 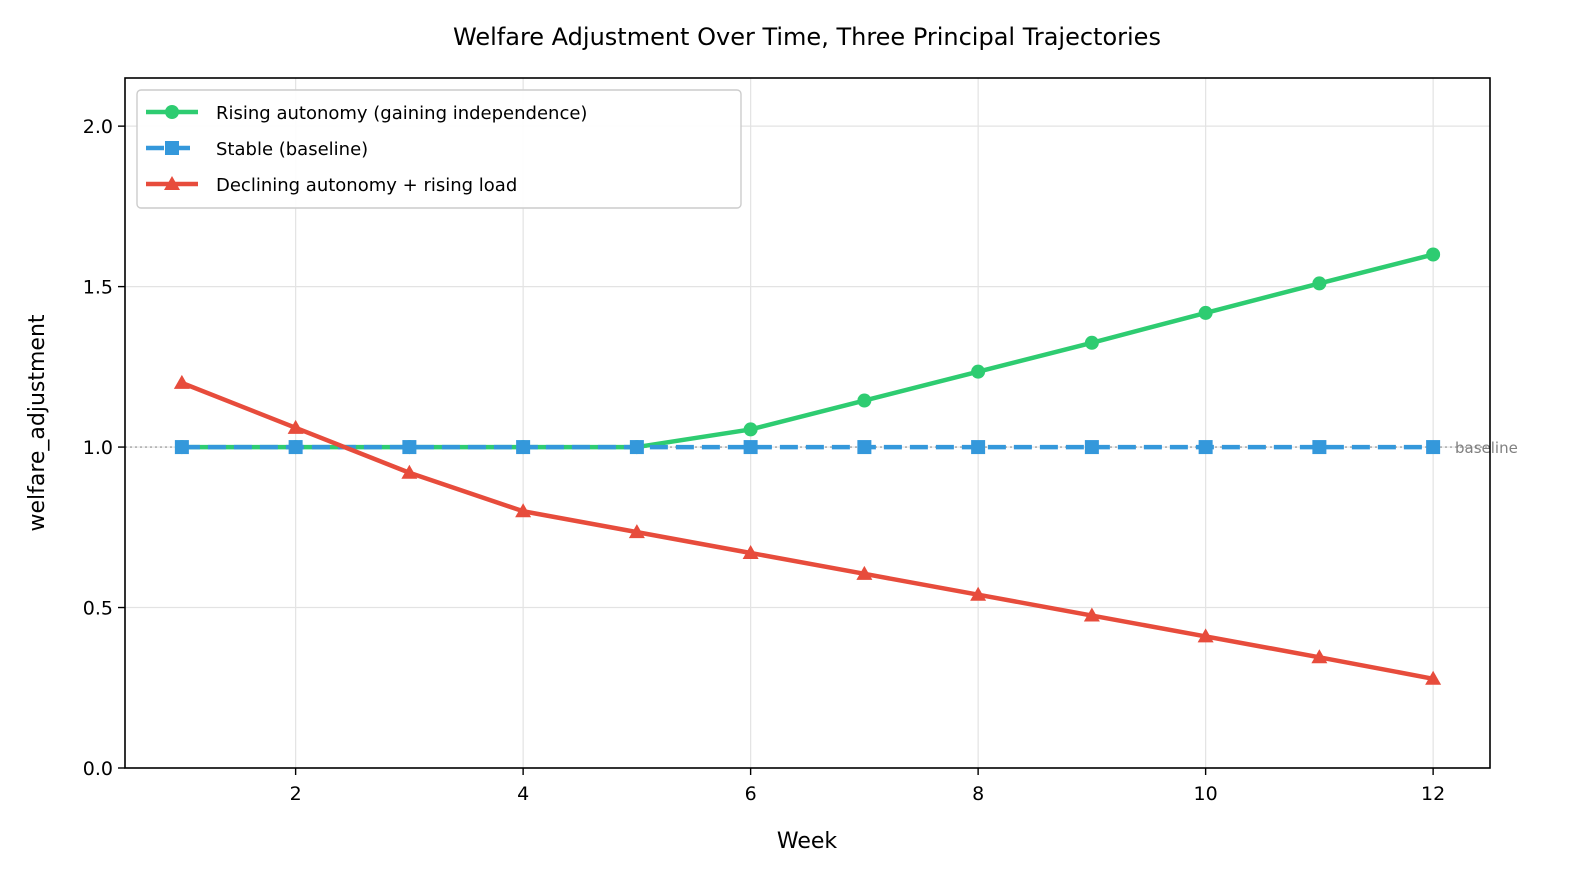 What do you see at coordinates (37, 422) in the screenshot?
I see `y-axis-label: welfare_adjustment` at bounding box center [37, 422].